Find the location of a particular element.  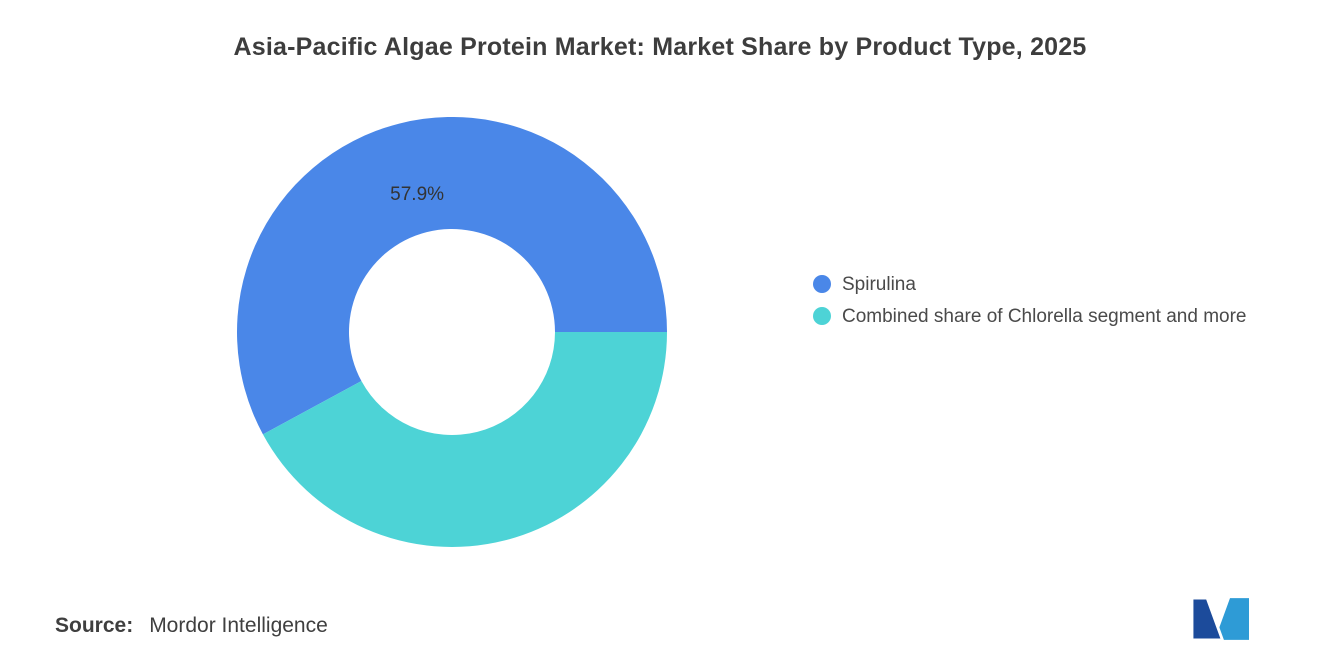

legend-marker-spirulina is located at coordinates (822, 284).